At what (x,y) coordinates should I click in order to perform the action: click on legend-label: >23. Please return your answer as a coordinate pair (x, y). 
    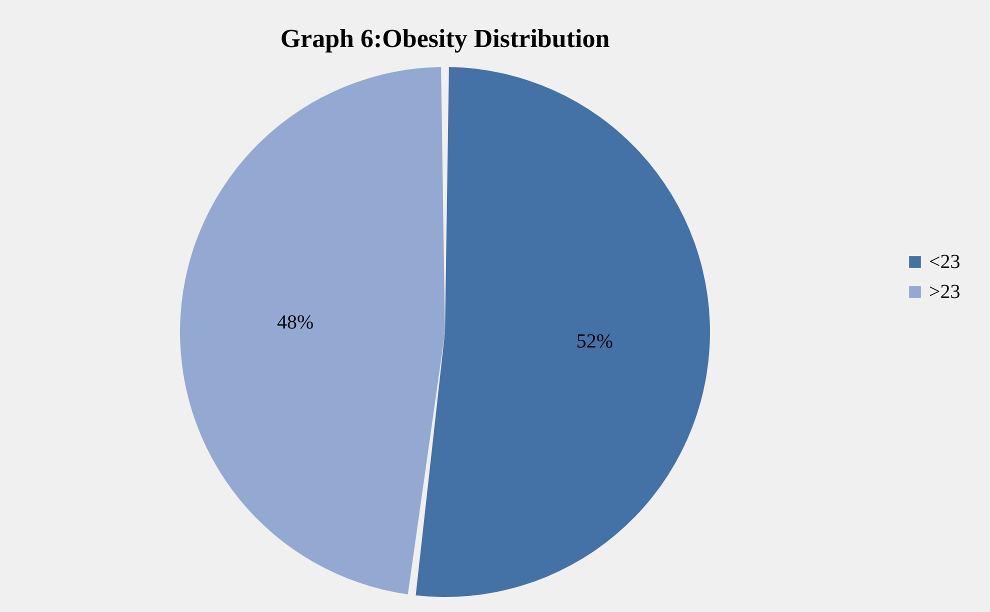
    Looking at the image, I should click on (944, 292).